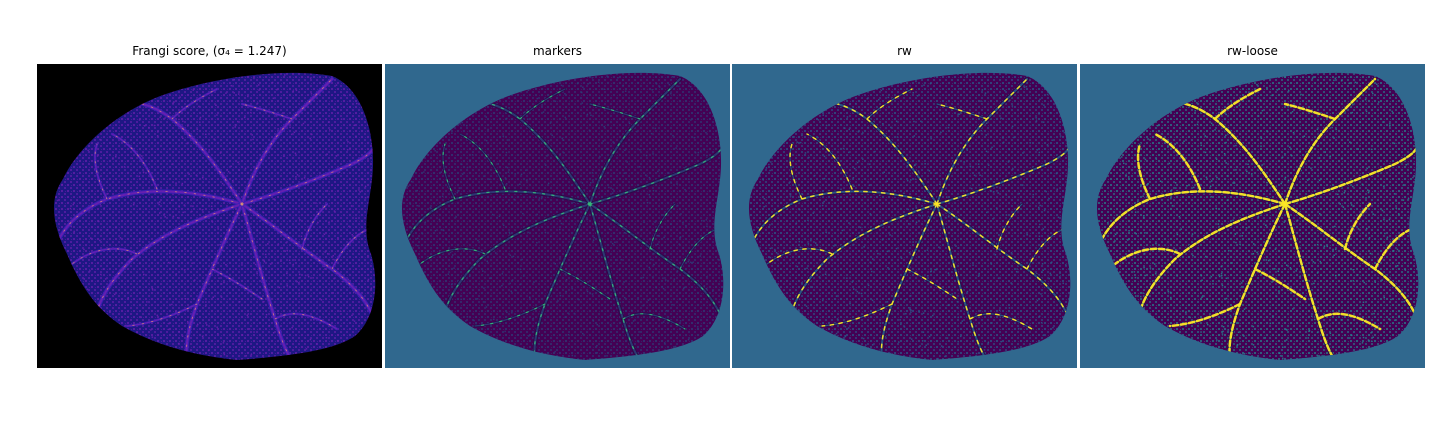 This screenshot has width=1440, height=432. I want to click on panel-title-rw: rw, so click(904, 51).